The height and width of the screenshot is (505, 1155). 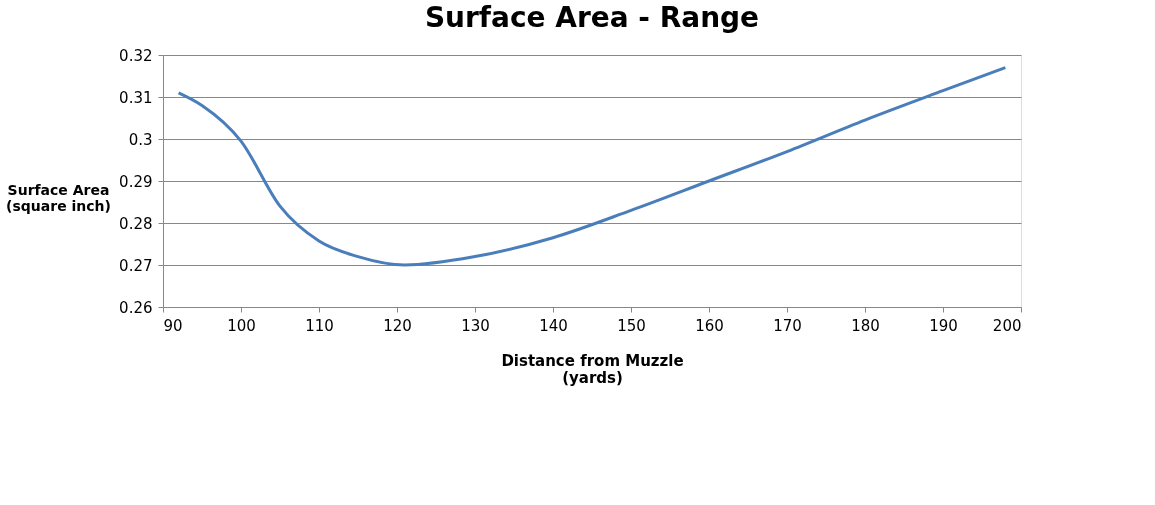 I want to click on x-axis-title: Distance from Muzzle (yards), so click(x=592, y=369).